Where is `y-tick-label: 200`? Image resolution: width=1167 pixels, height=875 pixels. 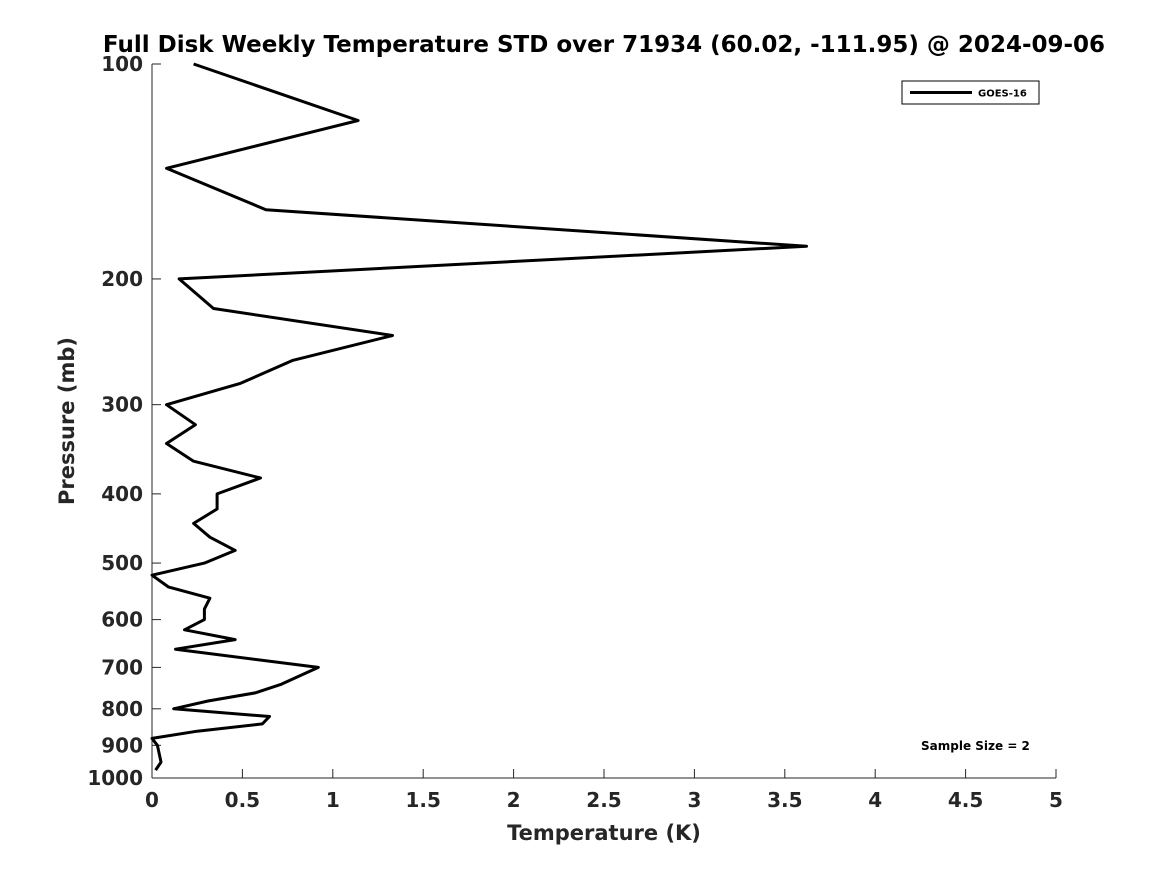 y-tick-label: 200 is located at coordinates (122, 279).